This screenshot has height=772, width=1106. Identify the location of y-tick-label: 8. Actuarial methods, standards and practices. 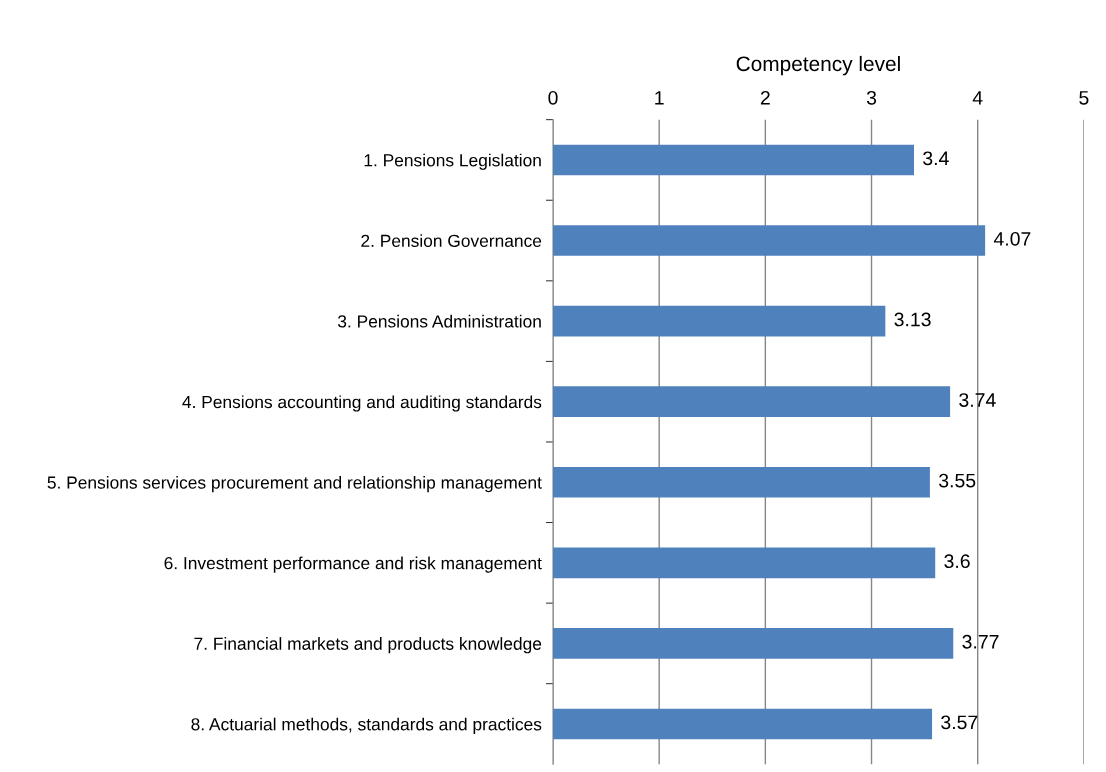
(366, 725).